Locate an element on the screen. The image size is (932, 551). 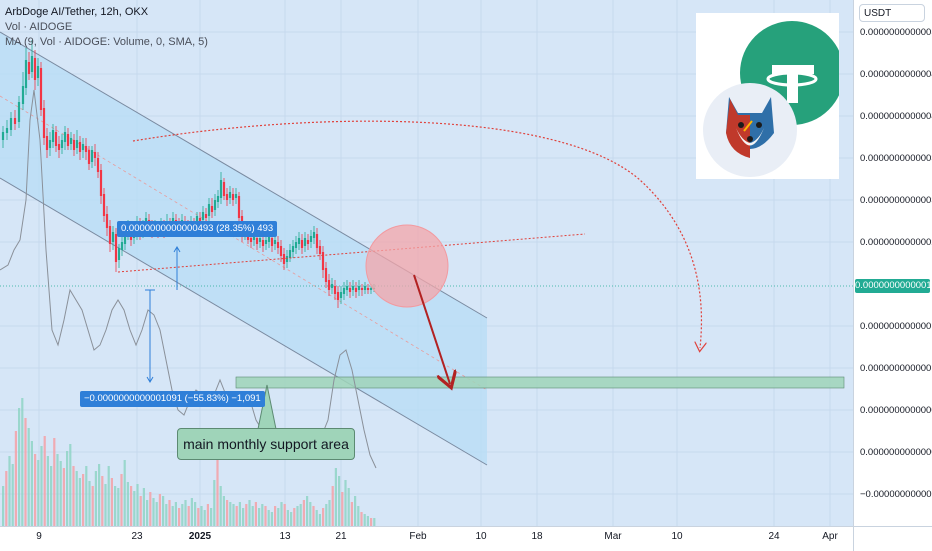
time-tick: 21 is located at coordinates (341, 536).